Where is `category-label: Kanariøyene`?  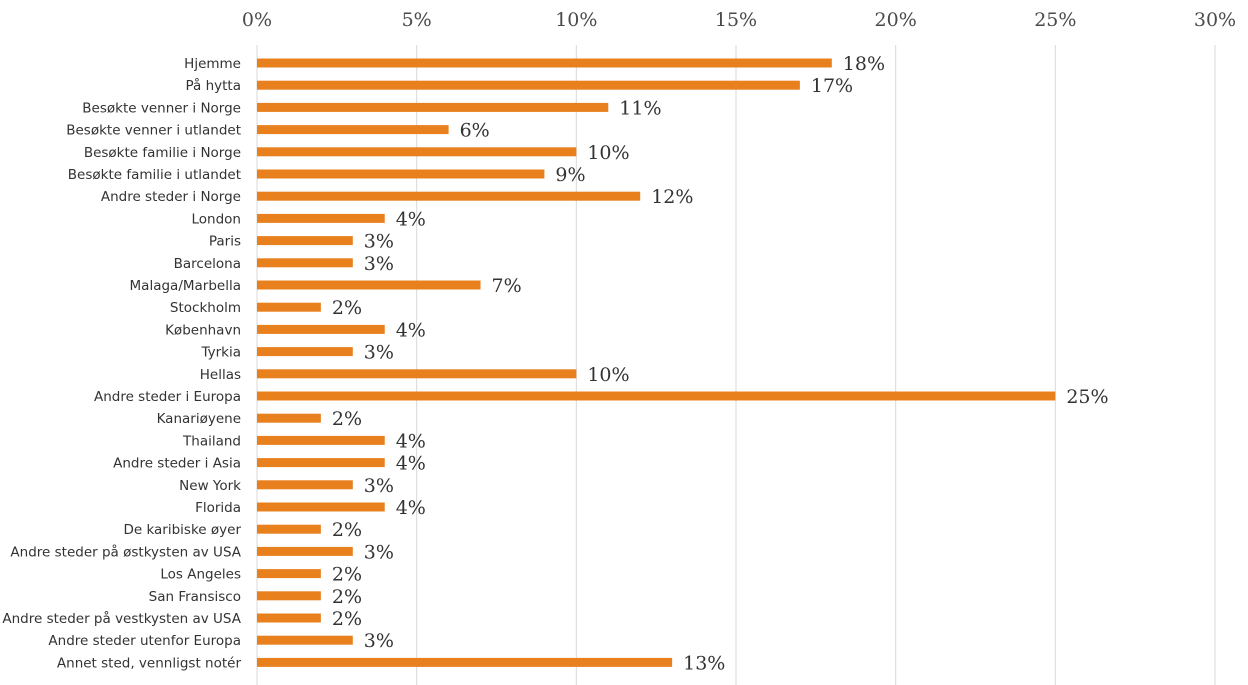
category-label: Kanariøyene is located at coordinates (199, 419).